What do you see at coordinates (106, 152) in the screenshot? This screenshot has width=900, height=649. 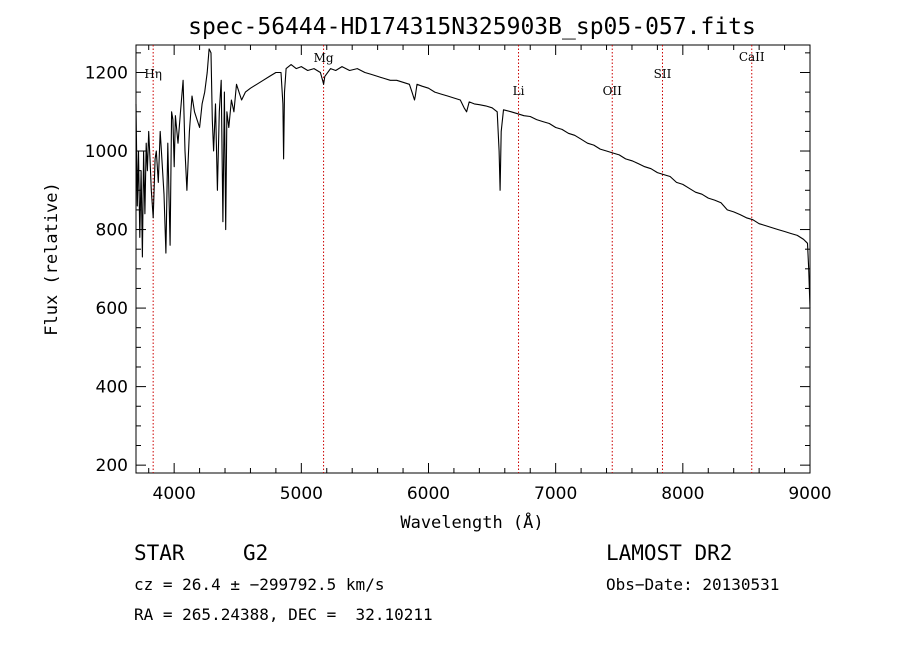 I see `y-tick-label: 1000` at bounding box center [106, 152].